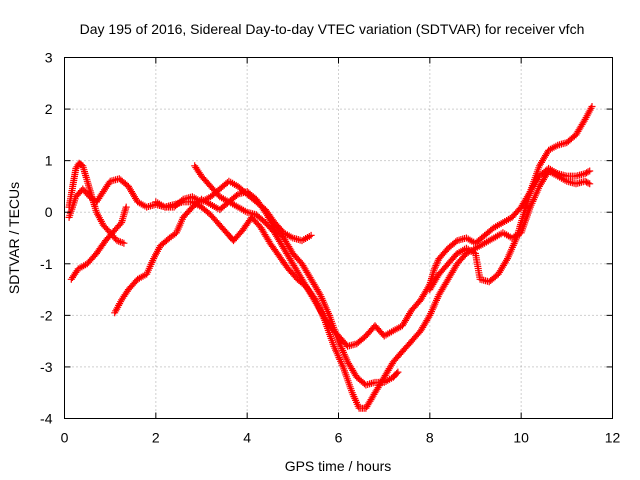  Describe the element at coordinates (247, 438) in the screenshot. I see `x-tick-label: 4` at that location.